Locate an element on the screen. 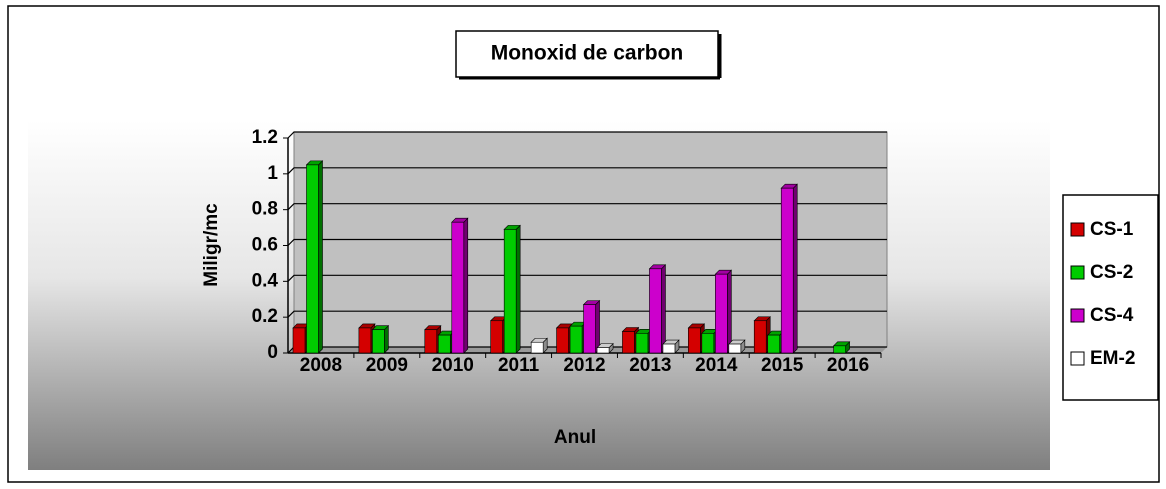 This screenshot has height=489, width=1166. x-tick-label: 2016 is located at coordinates (848, 365).